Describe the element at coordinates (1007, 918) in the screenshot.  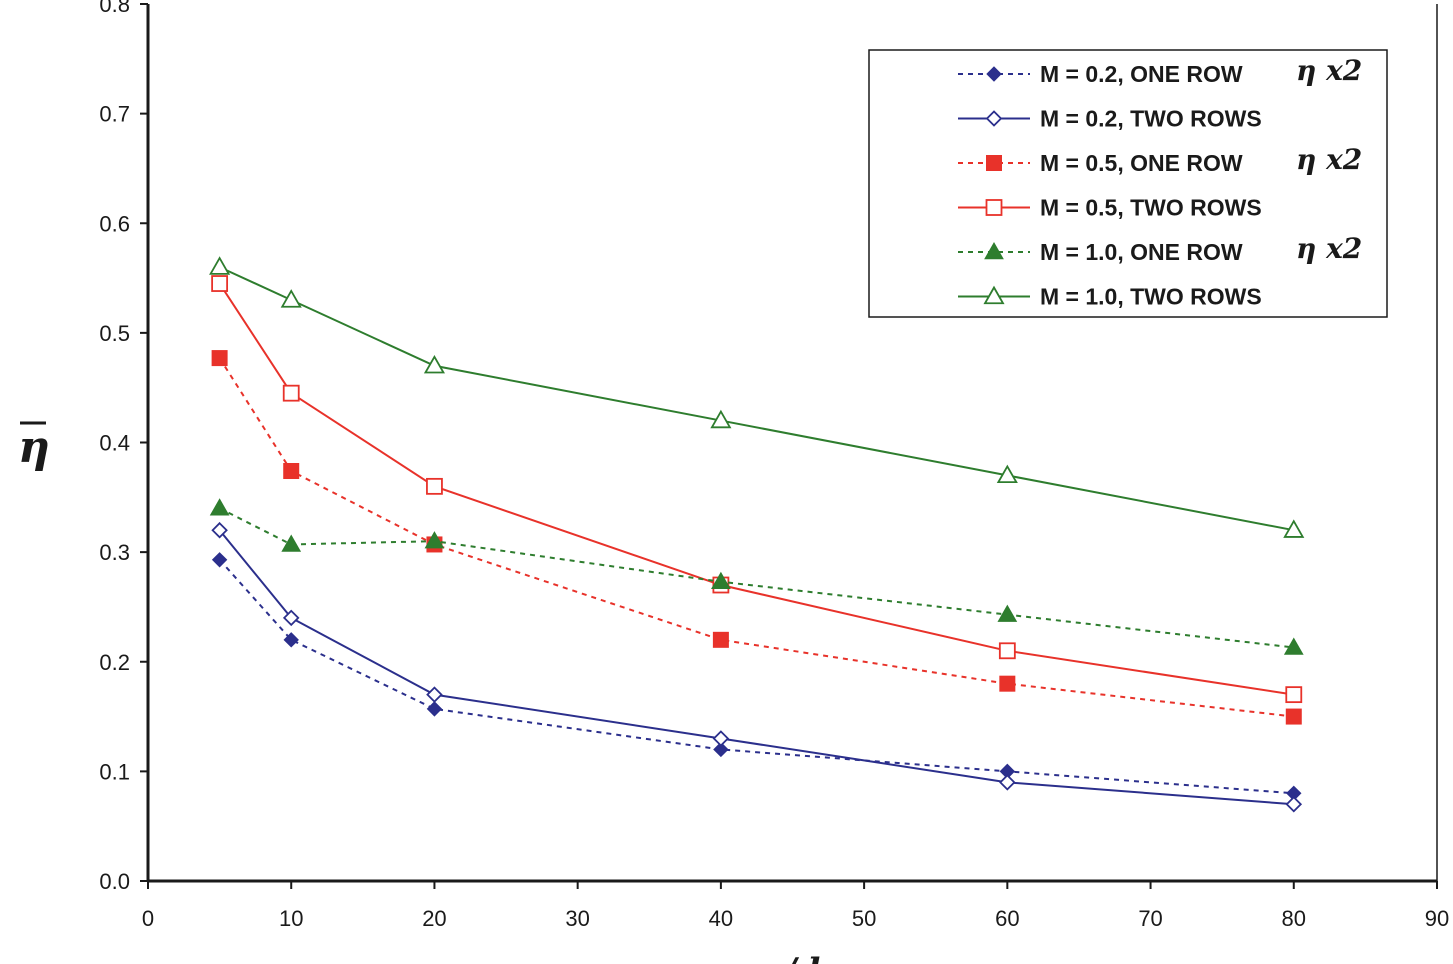
I see `x-tick-label: 60` at that location.